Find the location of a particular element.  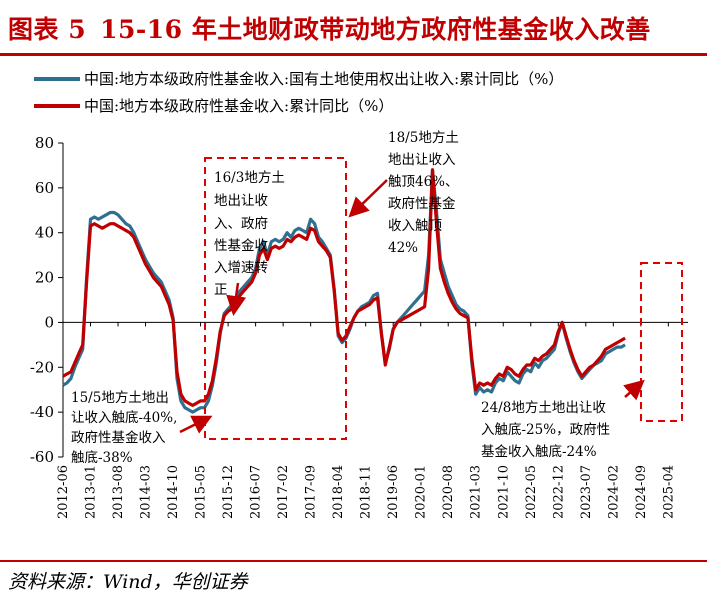

source-note: 资料来源：Wind，华创证券 is located at coordinates (128, 582).